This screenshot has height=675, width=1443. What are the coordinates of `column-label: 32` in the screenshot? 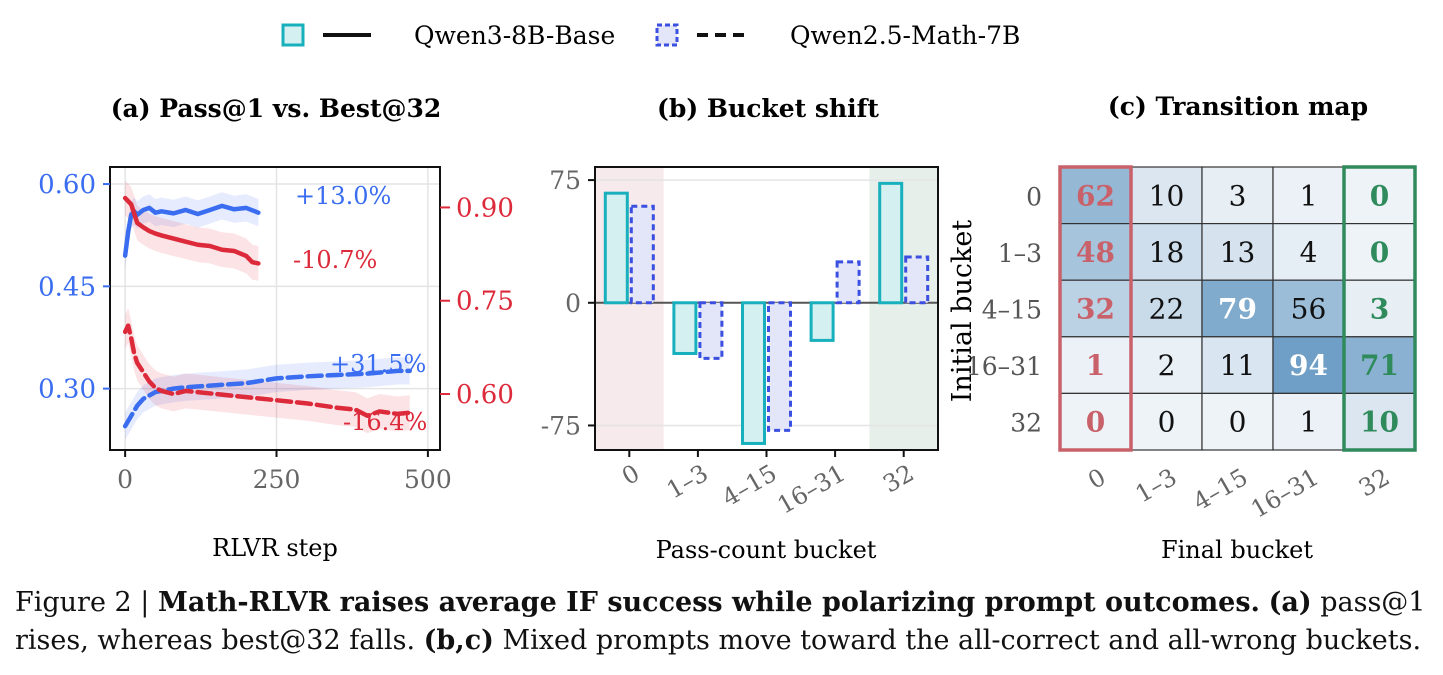 It's located at (1374, 483).